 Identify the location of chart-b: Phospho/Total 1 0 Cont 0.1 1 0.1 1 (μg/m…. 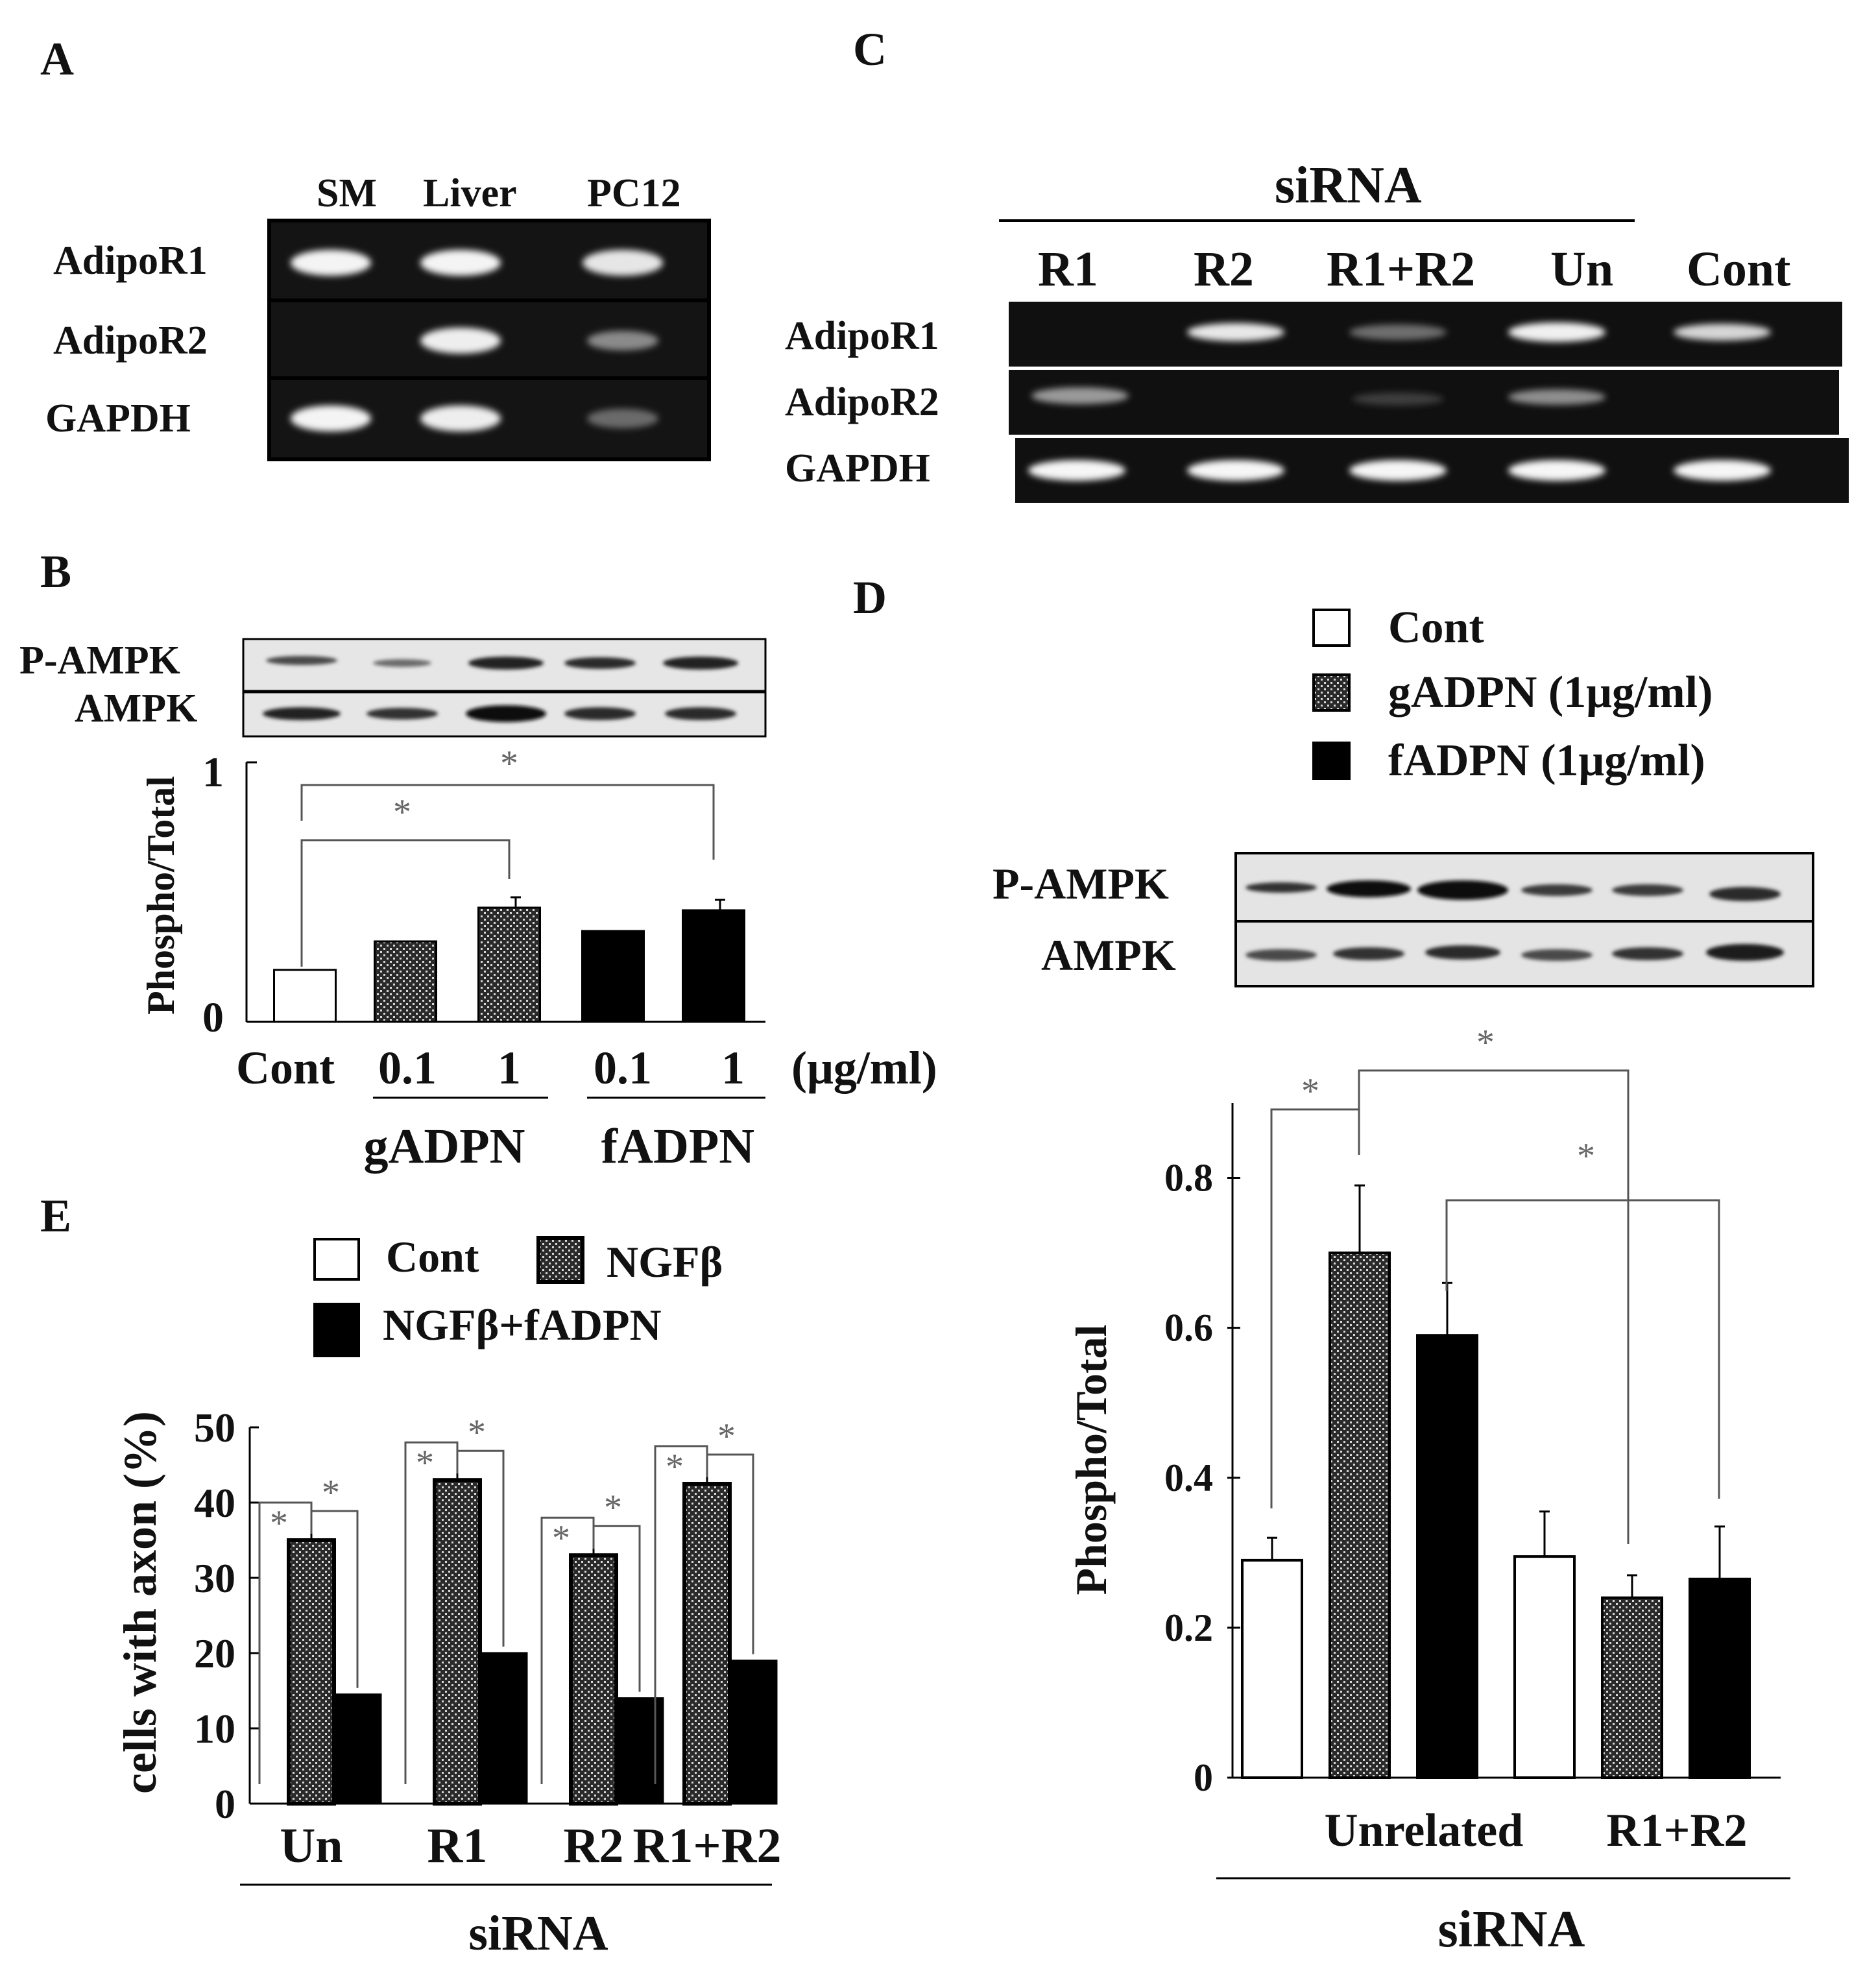
(538, 959).